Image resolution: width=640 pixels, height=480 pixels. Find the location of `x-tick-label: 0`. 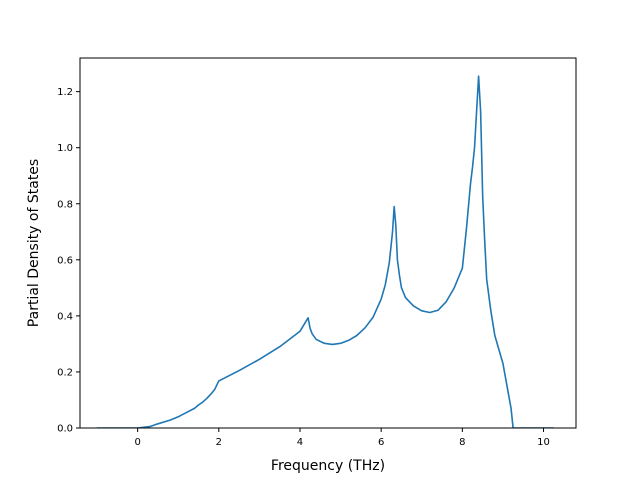

x-tick-label: 0 is located at coordinates (137, 442).